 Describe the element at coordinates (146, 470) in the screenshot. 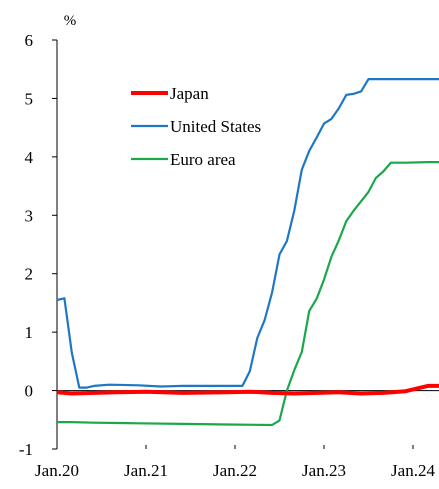

I see `x-tick-label: Jan.21` at that location.